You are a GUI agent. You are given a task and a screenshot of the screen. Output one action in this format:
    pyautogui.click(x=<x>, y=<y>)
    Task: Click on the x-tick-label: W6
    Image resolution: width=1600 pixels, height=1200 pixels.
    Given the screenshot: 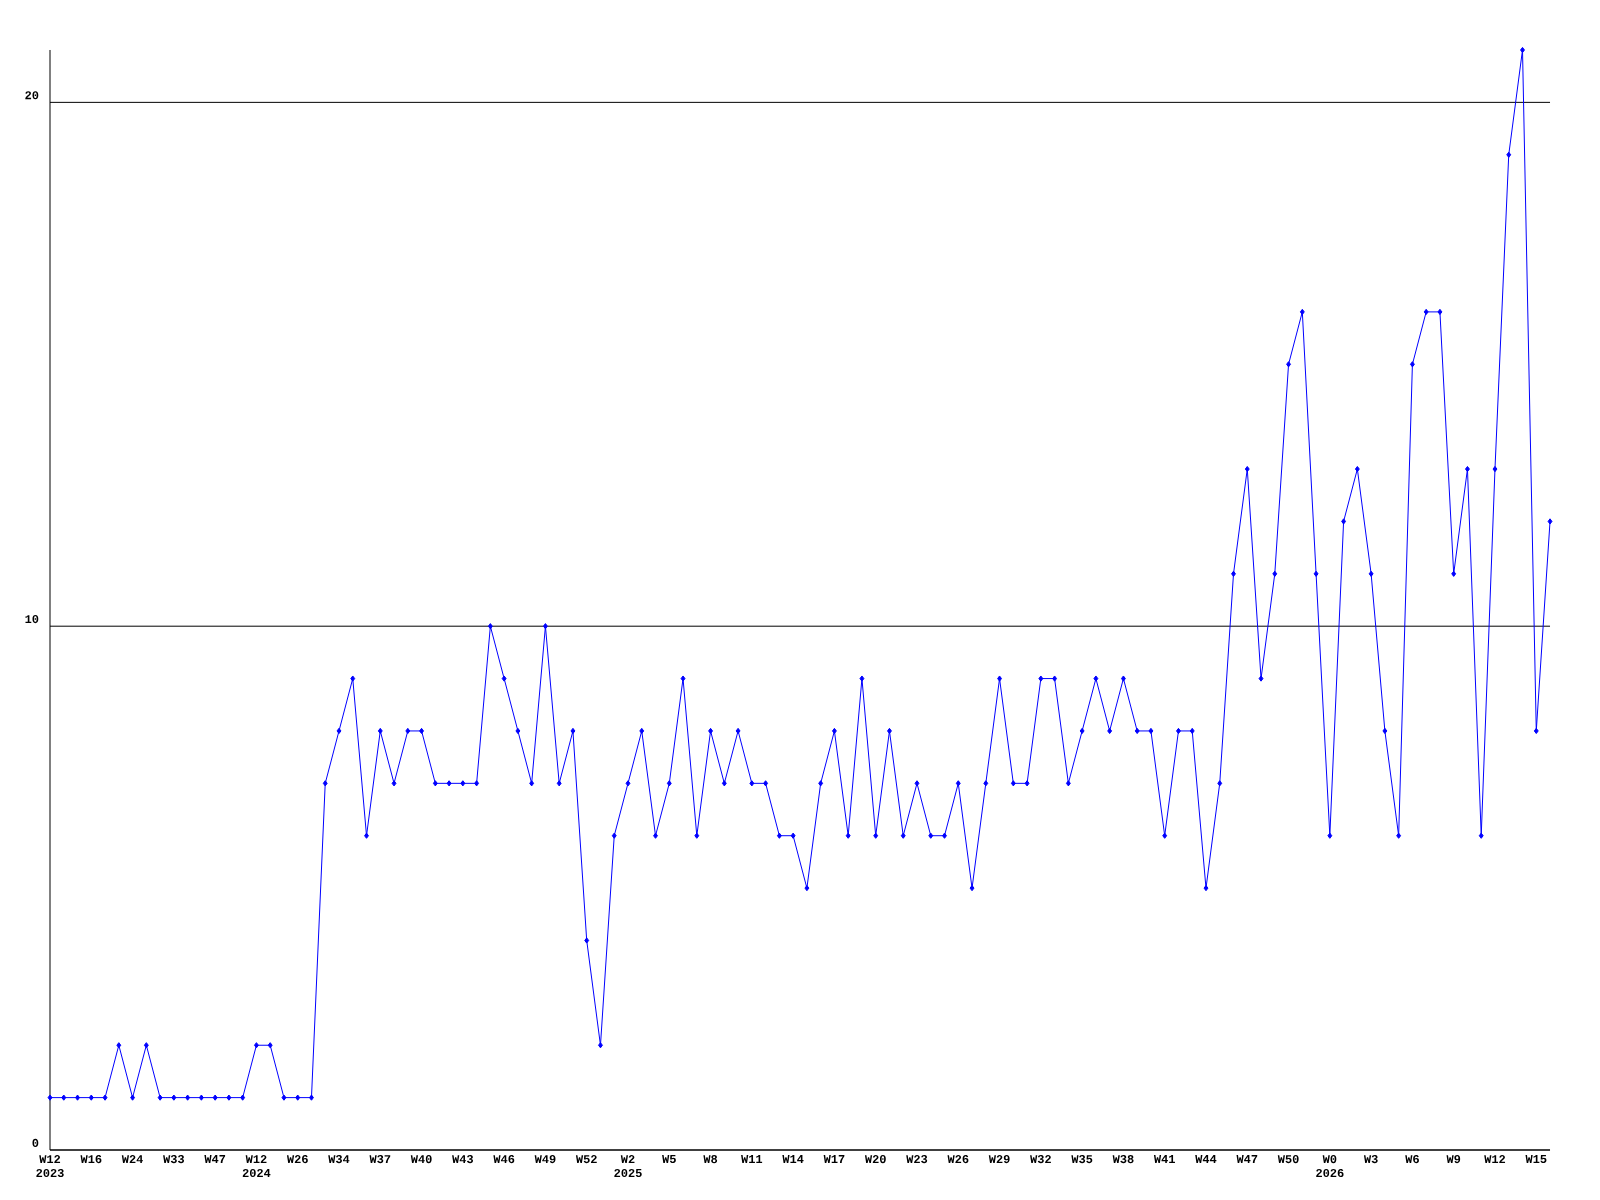 What is the action you would take?
    pyautogui.click(x=1412, y=1159)
    